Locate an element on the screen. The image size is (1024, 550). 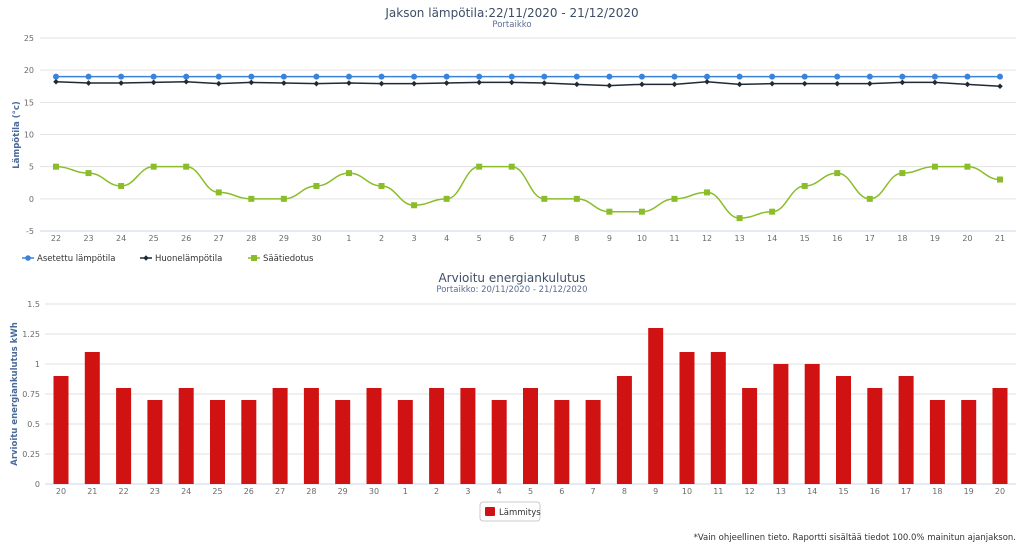
temperature-legend-item: Huonelämpötila is located at coordinates (181, 259).